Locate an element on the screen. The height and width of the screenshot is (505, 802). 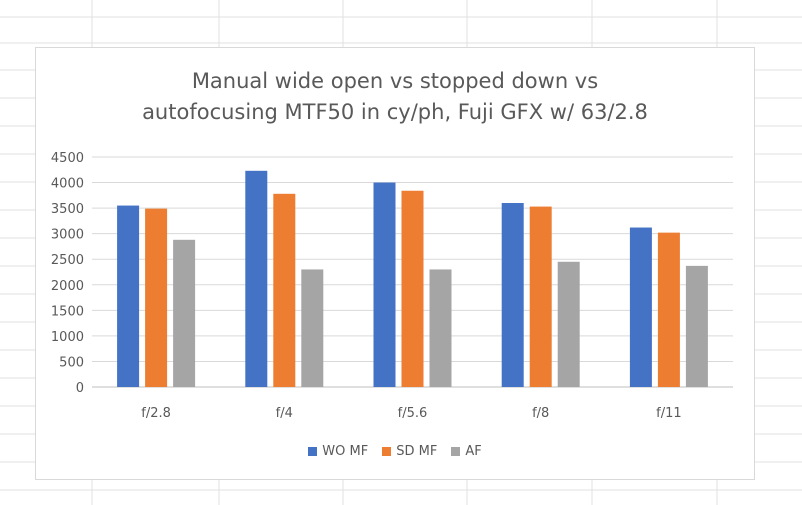
bar-wo-mf-f11 is located at coordinates (640, 307).